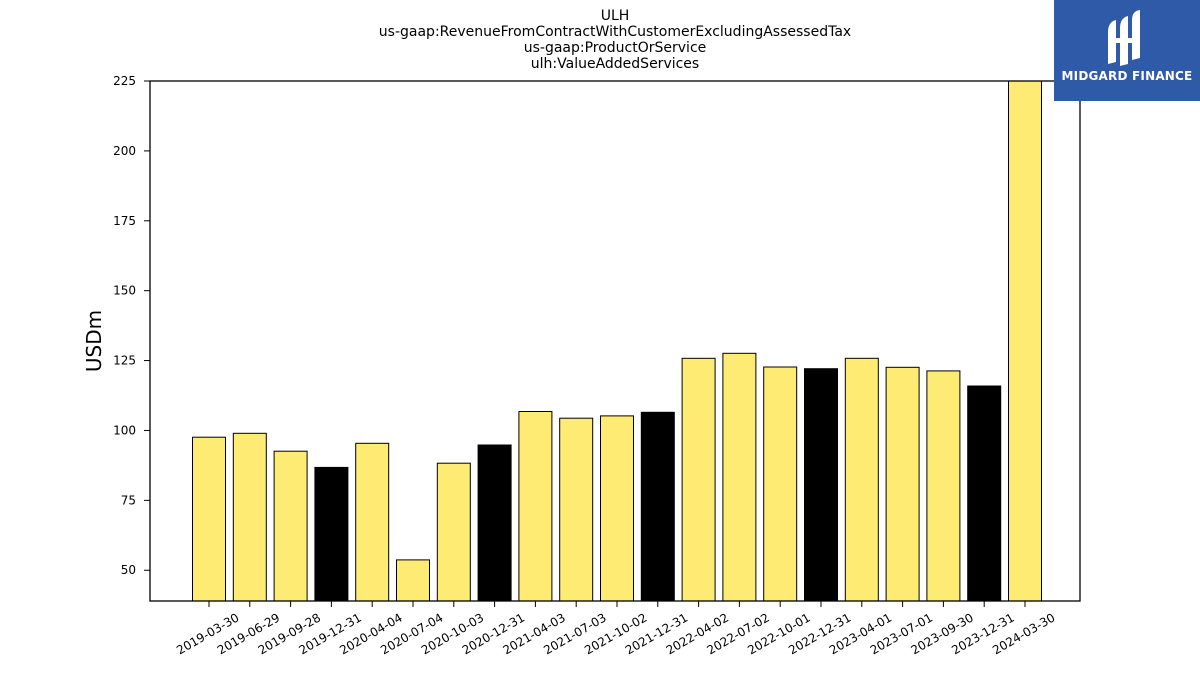 Image resolution: width=1200 pixels, height=675 pixels. I want to click on y-tick-label: 175, so click(124, 221).